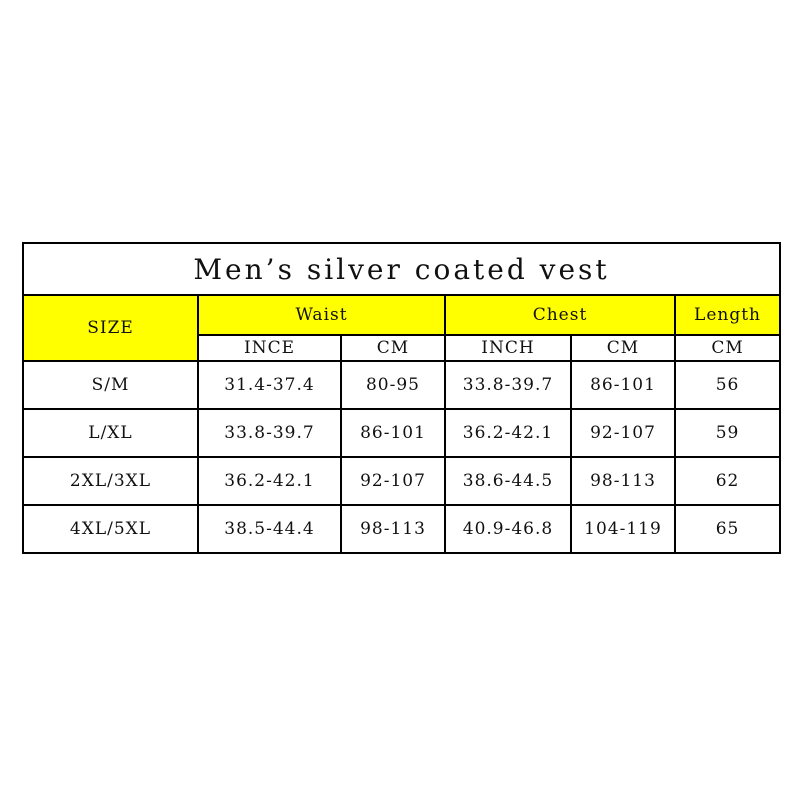 The width and height of the screenshot is (800, 800). I want to click on header-chest-inch: INCH, so click(508, 348).